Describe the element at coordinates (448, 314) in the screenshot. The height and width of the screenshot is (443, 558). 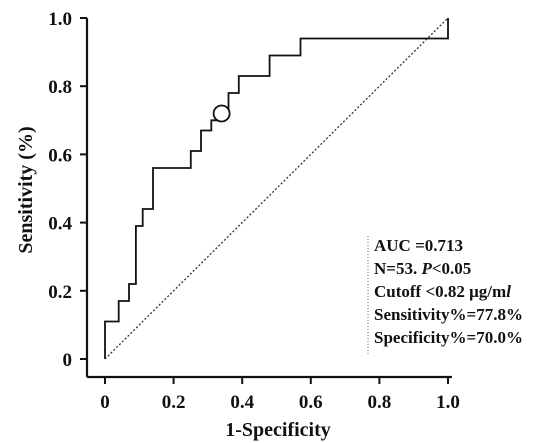
I see `annotation-line: Sensitivity%=77.8%` at that location.